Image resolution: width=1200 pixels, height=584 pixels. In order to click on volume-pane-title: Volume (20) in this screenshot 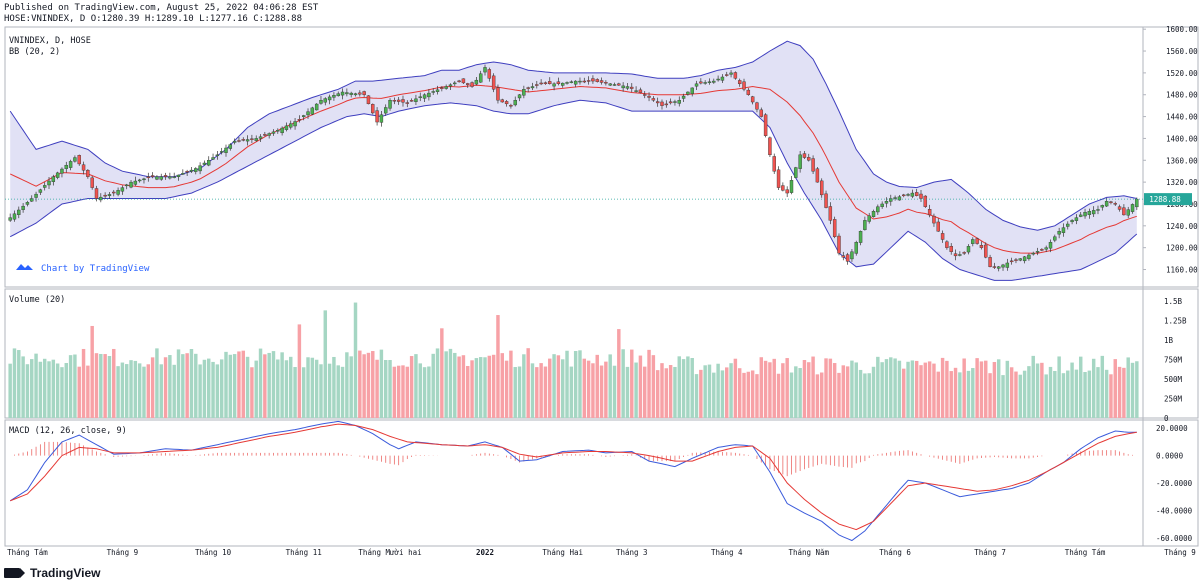, I will do `click(37, 300)`.